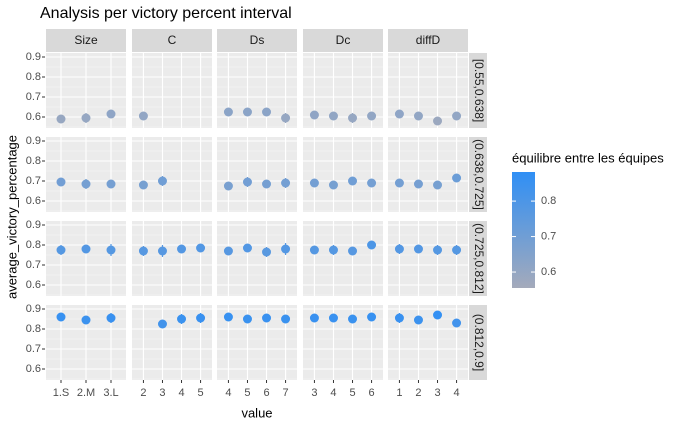 Image resolution: width=696 pixels, height=428 pixels. Describe the element at coordinates (143, 393) in the screenshot. I see `x-tick-label: 2` at that location.